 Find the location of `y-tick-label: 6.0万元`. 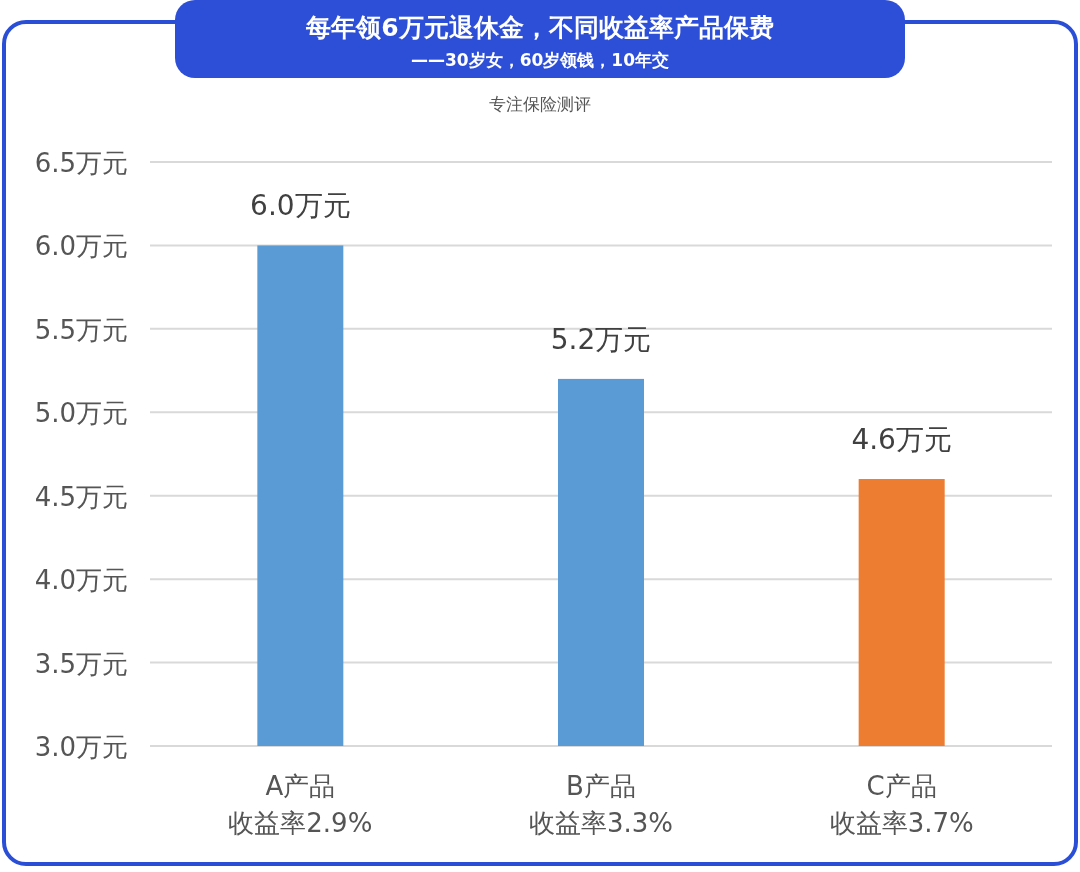

y-tick-label: 6.0万元 is located at coordinates (81, 246).